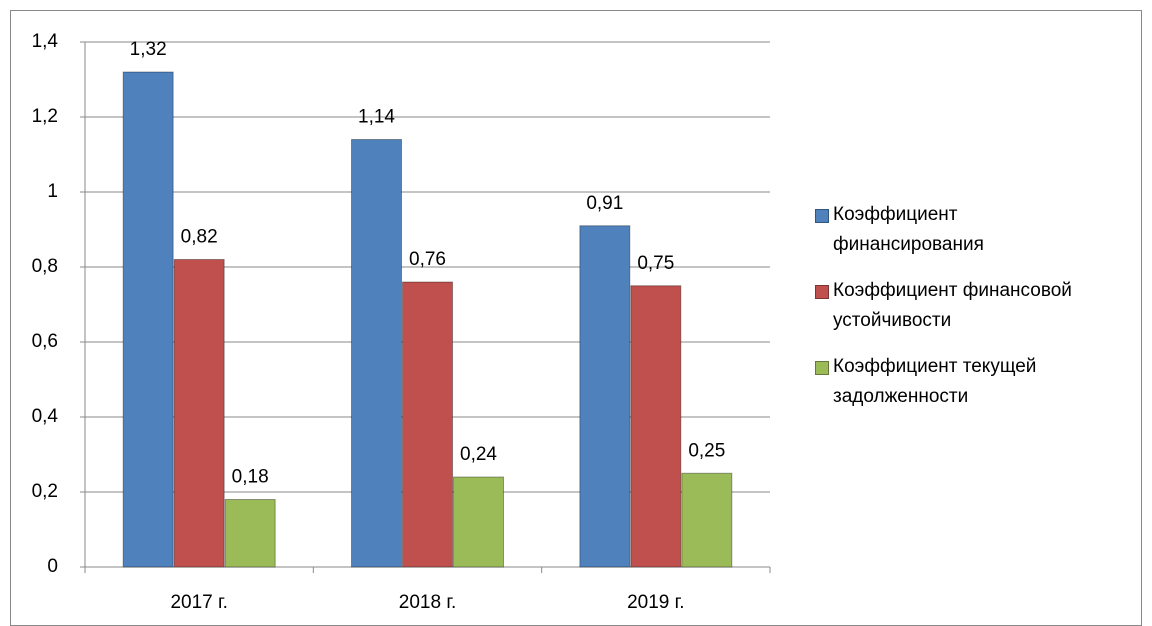  I want to click on legend-item: Коэффициент текущей задолженности, so click(965, 382).